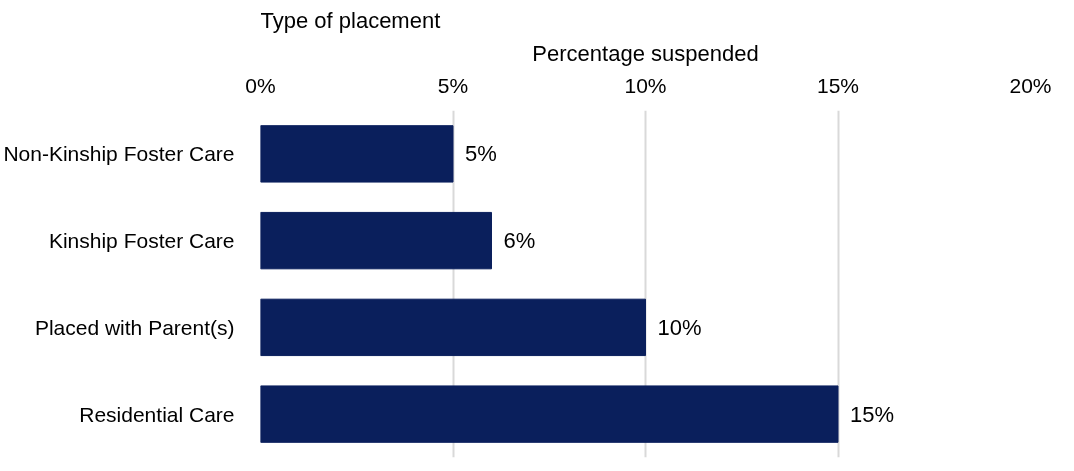 Image resolution: width=1074 pixels, height=471 pixels. Describe the element at coordinates (134, 327) in the screenshot. I see `y-tick-label: Placed with Parent(s)` at that location.